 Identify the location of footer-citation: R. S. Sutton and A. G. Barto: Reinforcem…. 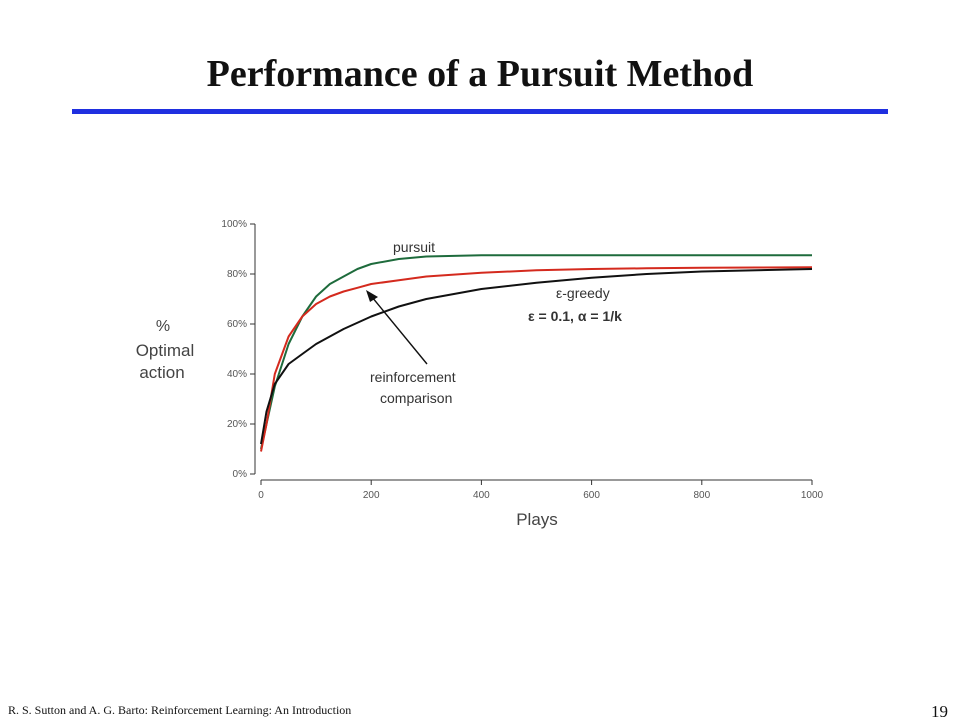
(180, 710).